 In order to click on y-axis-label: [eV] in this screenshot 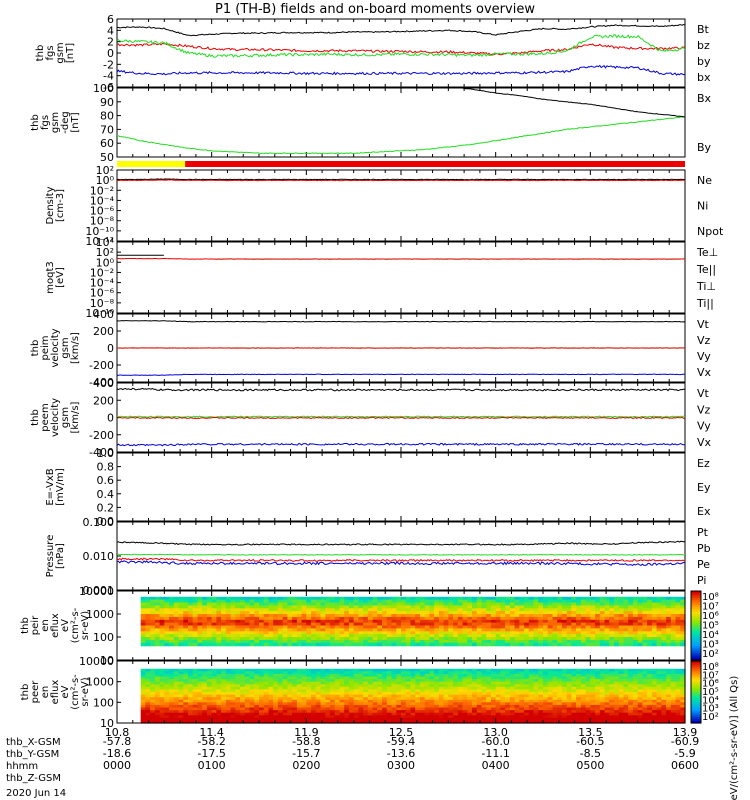, I will do `click(60, 277)`.